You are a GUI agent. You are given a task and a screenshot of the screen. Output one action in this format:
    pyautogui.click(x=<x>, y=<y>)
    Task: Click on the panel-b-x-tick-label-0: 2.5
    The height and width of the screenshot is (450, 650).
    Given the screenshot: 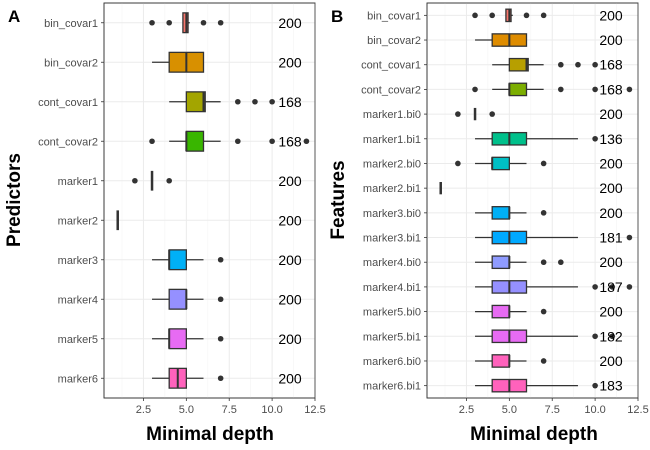 What is the action you would take?
    pyautogui.click(x=466, y=410)
    